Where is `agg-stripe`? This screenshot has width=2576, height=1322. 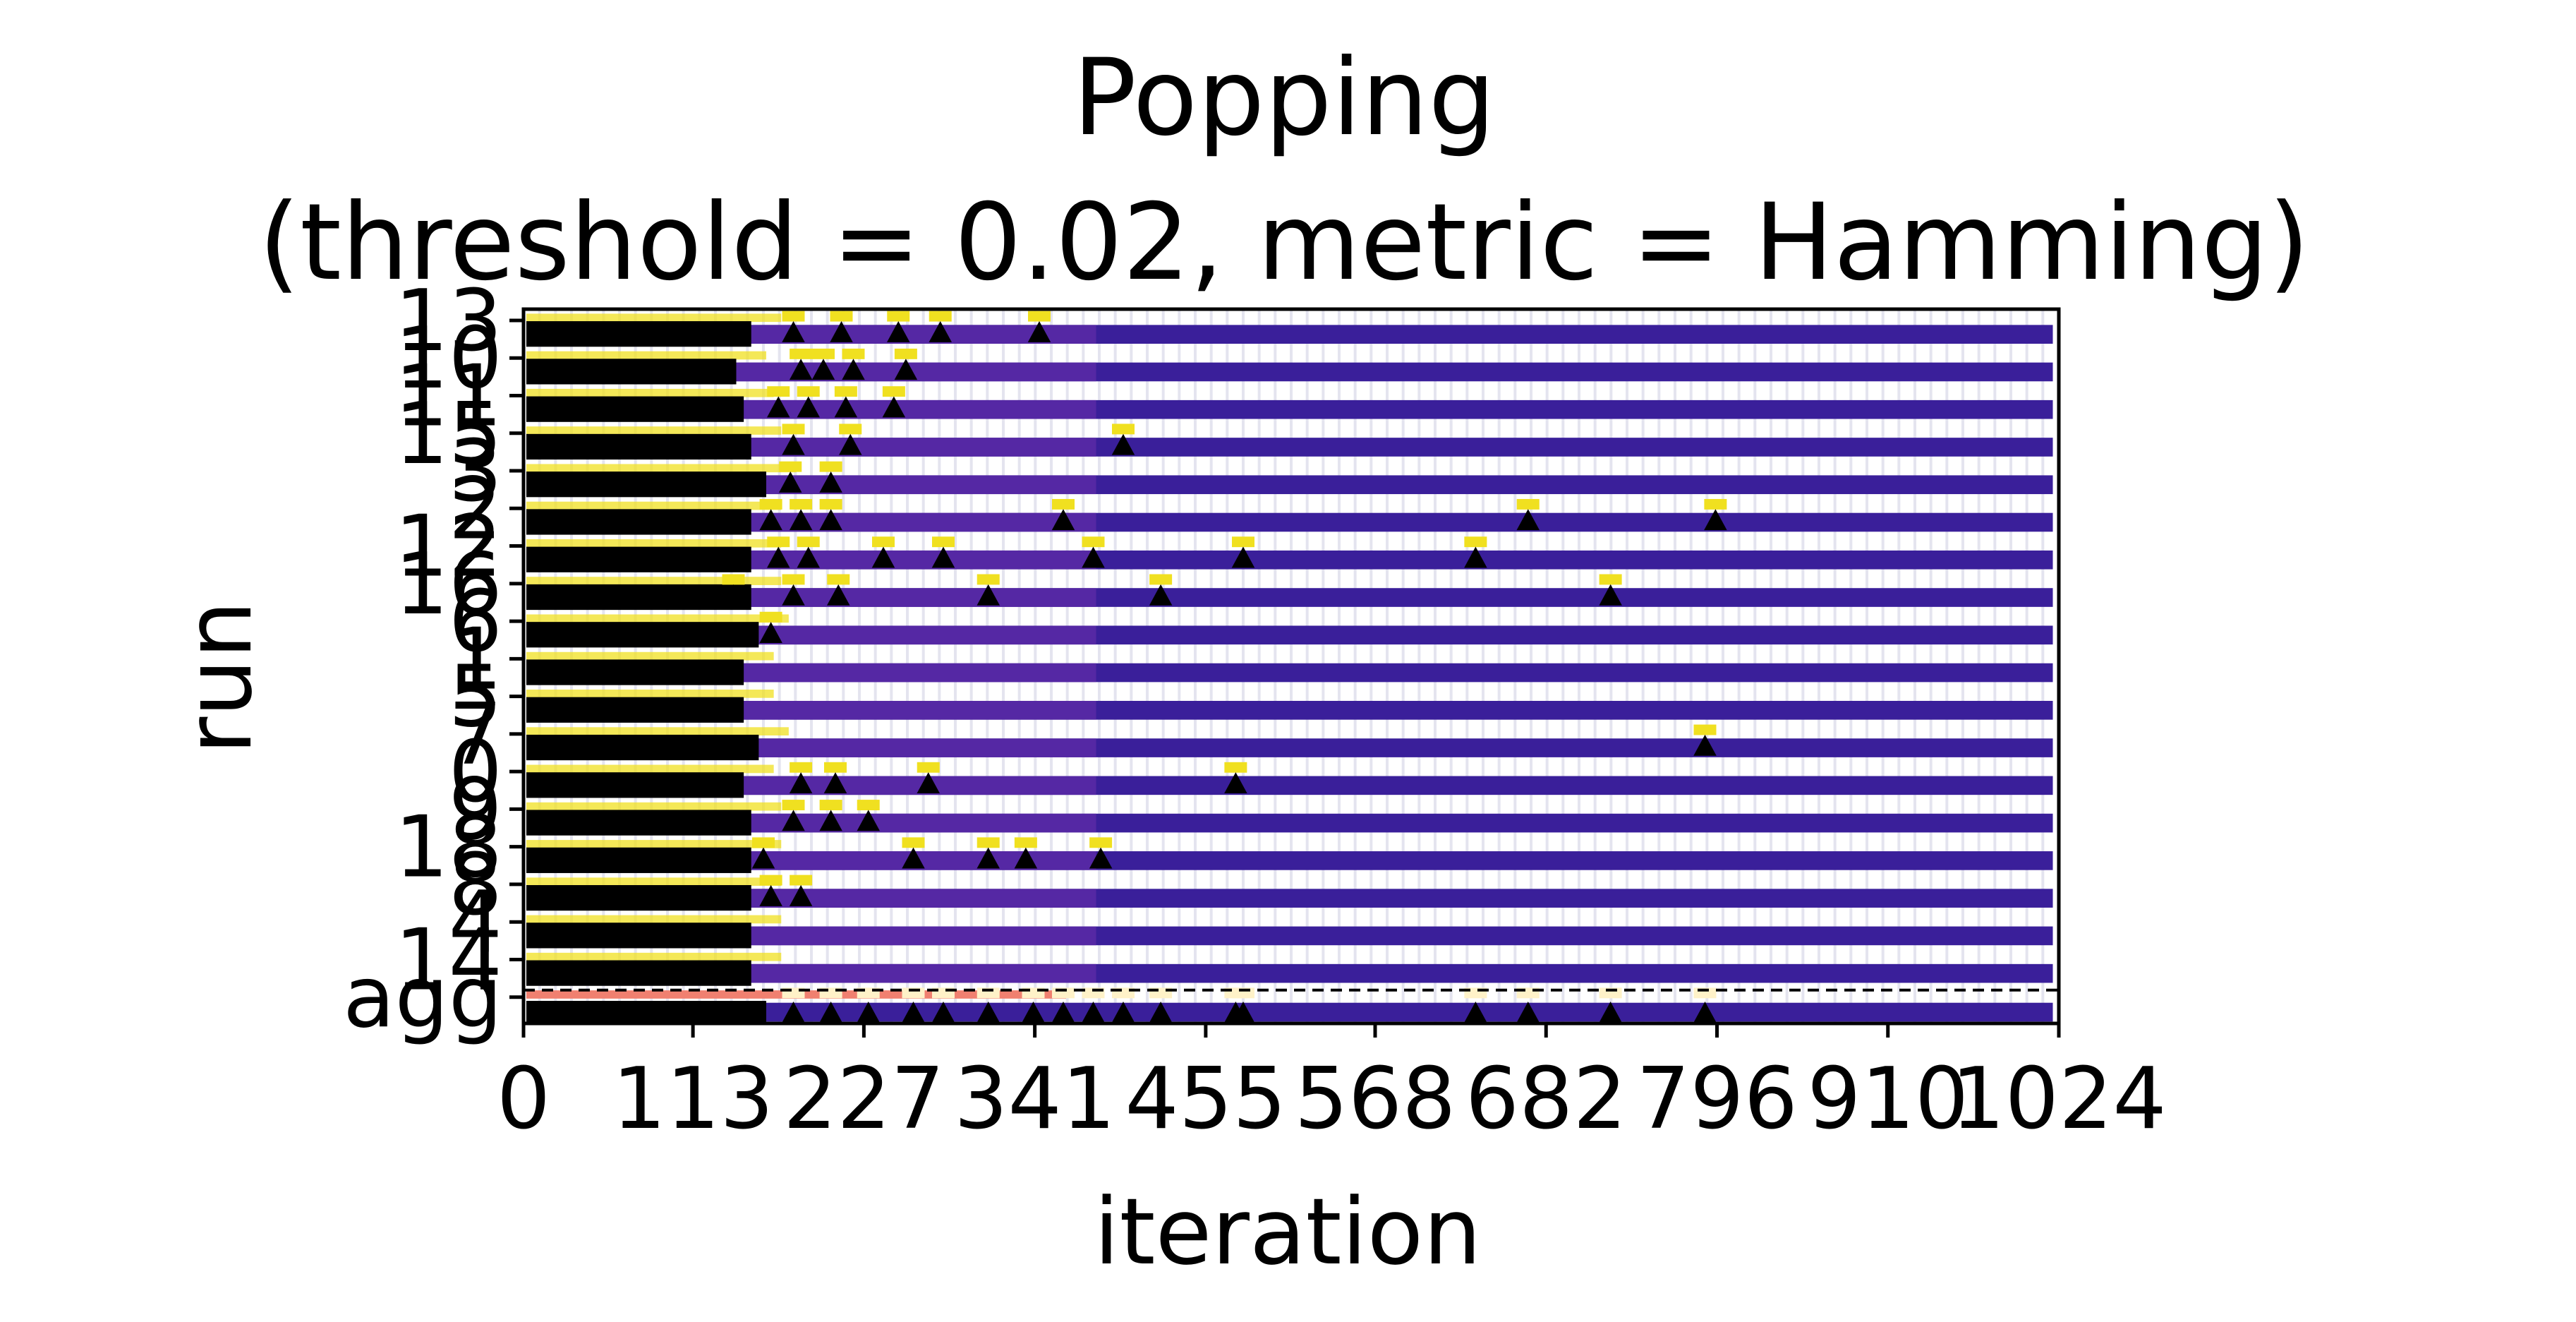
agg-stripe is located at coordinates (1290, 1012).